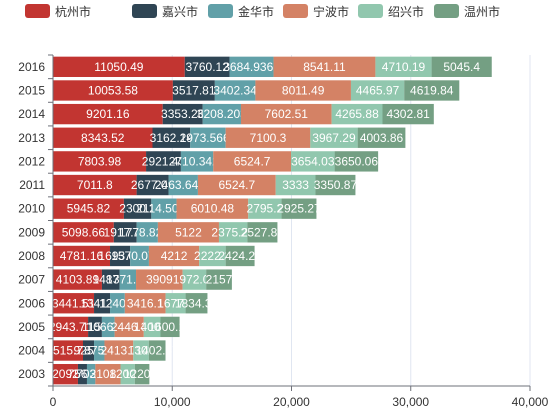 The height and width of the screenshot is (420, 550). I want to click on data-label-2011-2: 2463.6409, so click(183, 185).